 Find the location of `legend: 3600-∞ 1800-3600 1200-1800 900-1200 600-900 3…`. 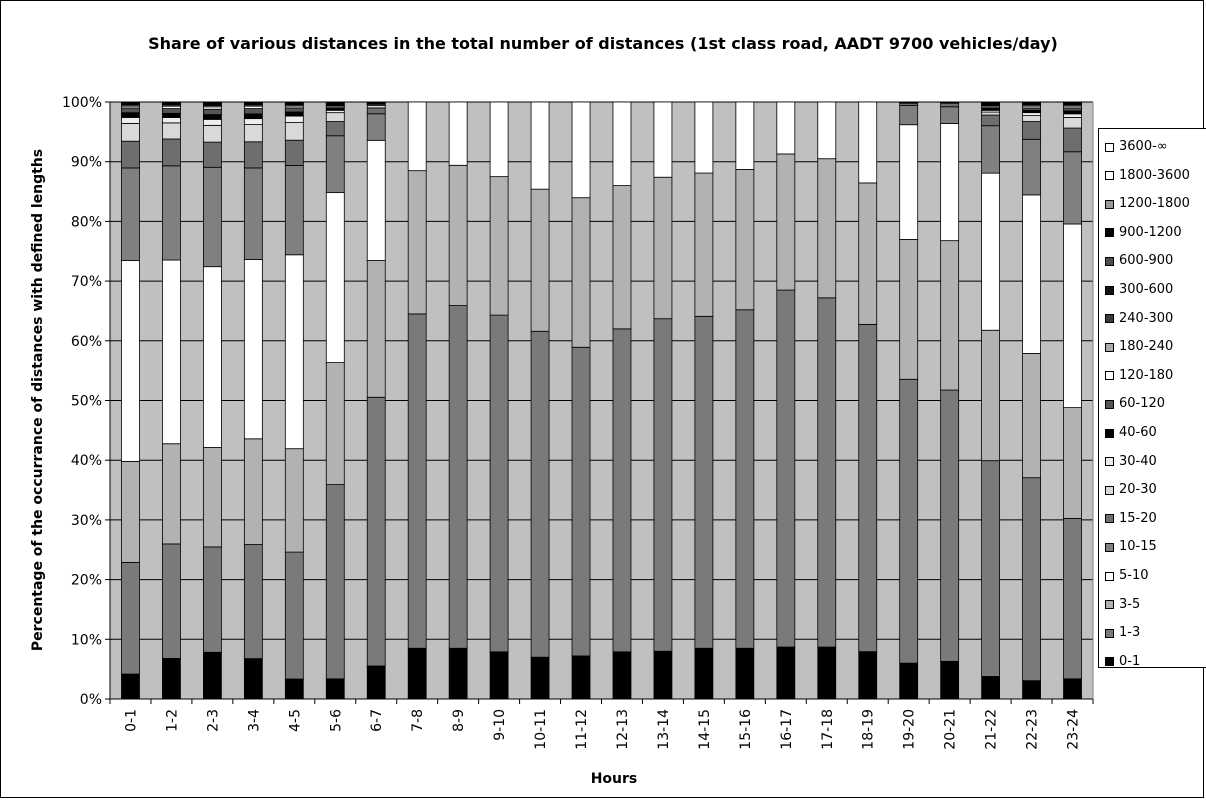

legend: 3600-∞ 1800-3600 1200-1800 900-1200 600-900 3… is located at coordinates (1152, 398).